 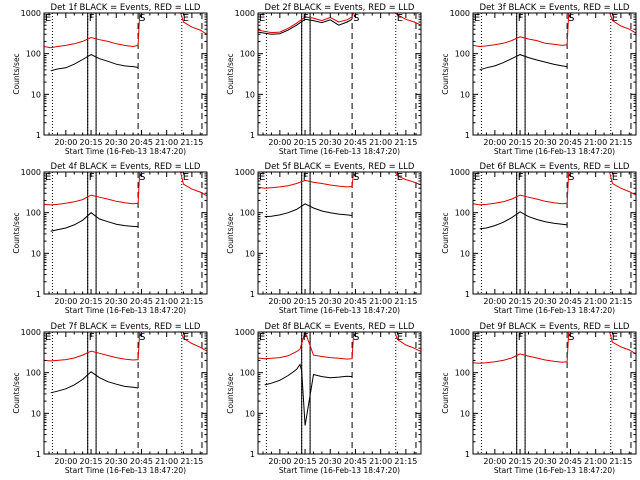 I want to click on panel-title: Det 8f BLACK = Events, RED = LLD, so click(x=340, y=327).